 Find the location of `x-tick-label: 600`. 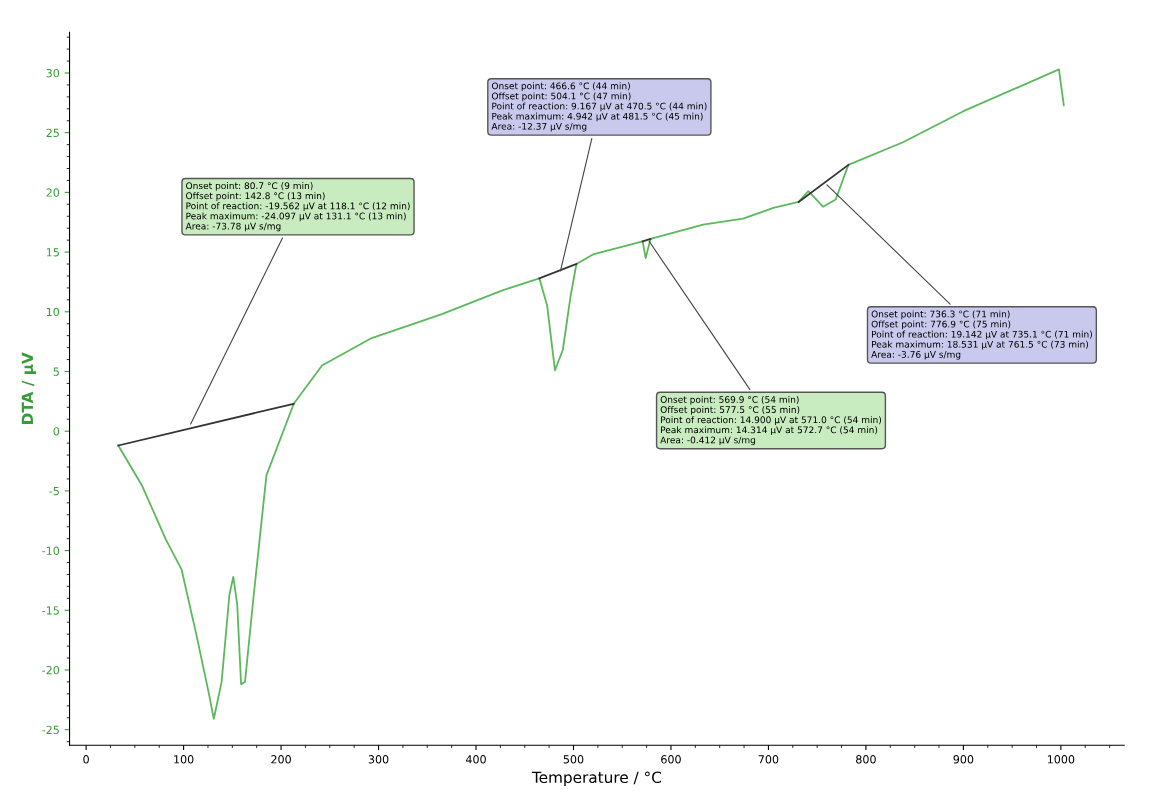

x-tick-label: 600 is located at coordinates (671, 759).